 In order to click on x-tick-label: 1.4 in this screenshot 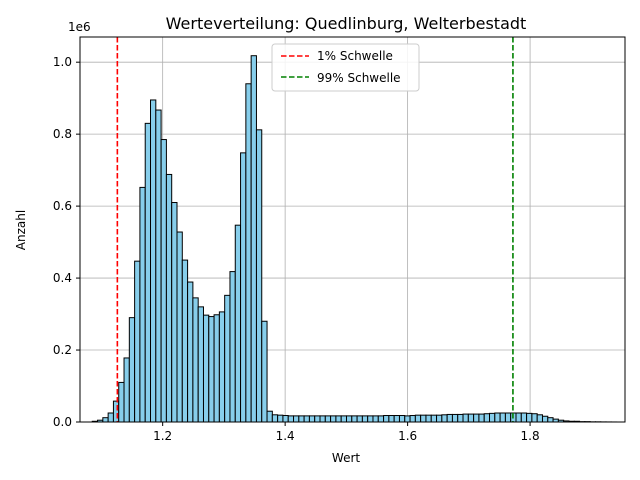, I will do `click(285, 436)`.